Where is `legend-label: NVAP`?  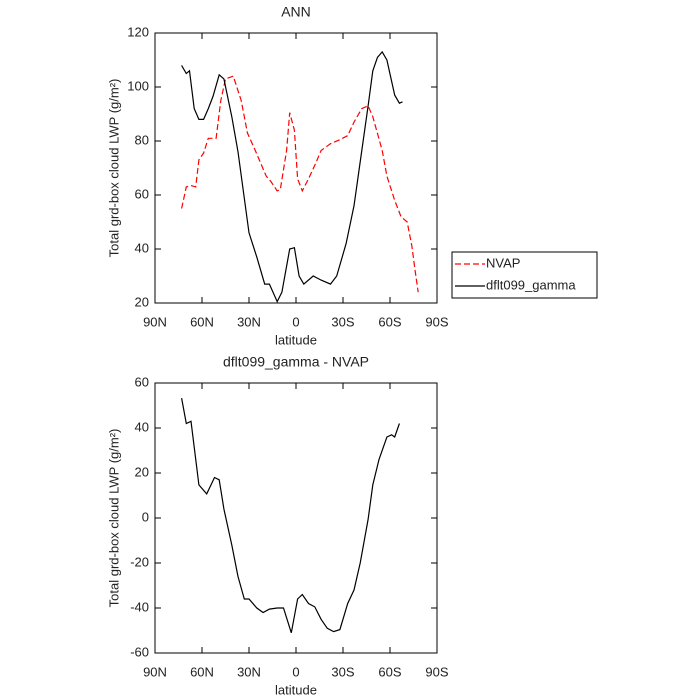
legend-label: NVAP is located at coordinates (503, 262).